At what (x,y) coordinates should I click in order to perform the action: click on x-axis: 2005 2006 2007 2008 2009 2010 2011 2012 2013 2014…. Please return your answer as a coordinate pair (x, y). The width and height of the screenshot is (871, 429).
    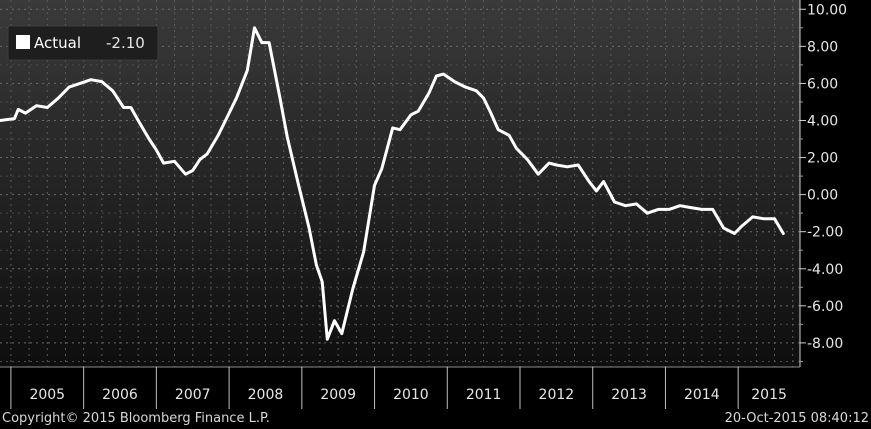
    Looking at the image, I should click on (400, 387).